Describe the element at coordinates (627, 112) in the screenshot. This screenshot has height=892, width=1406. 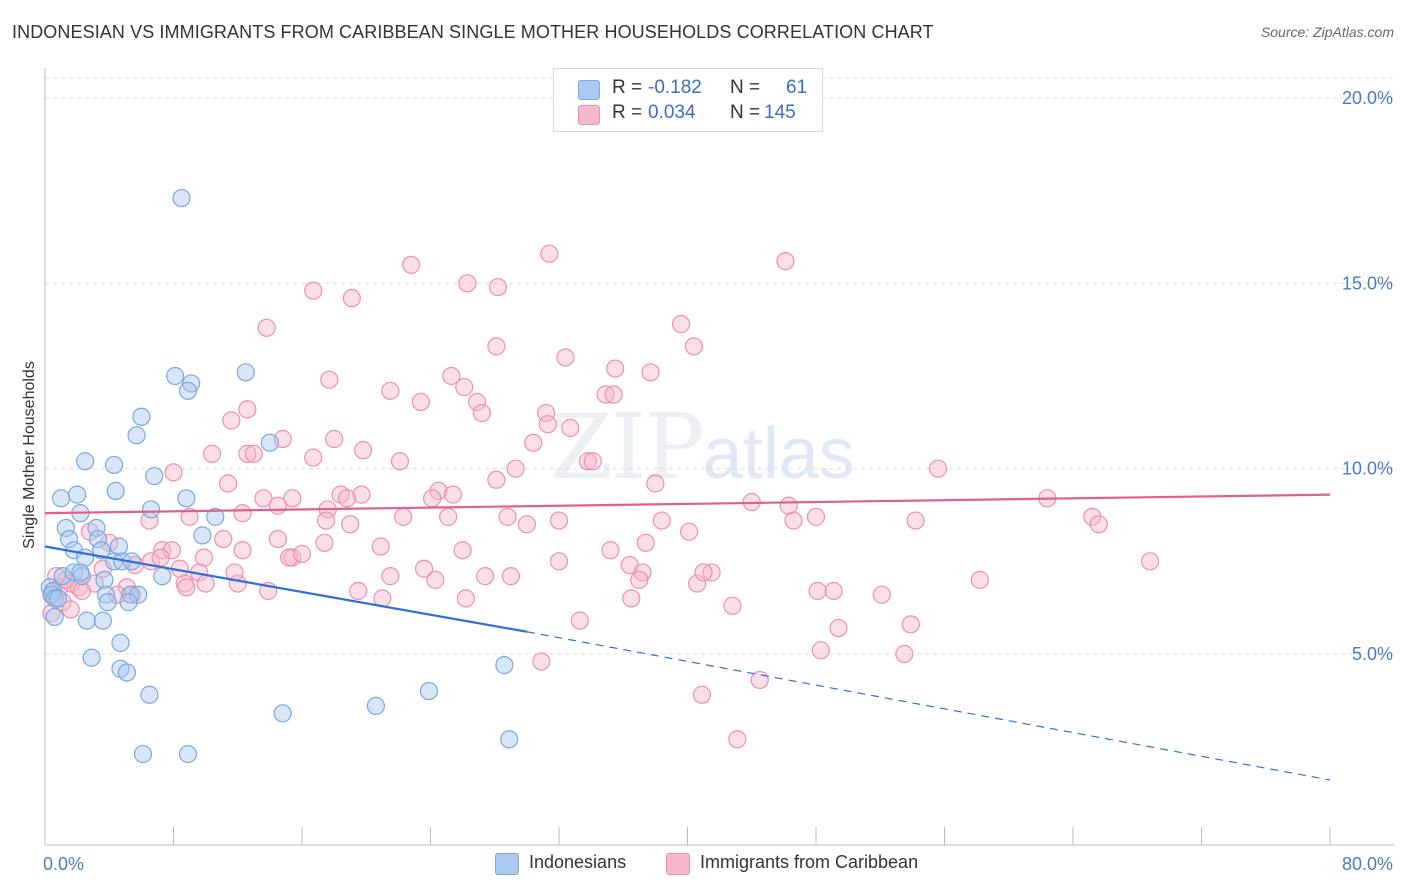
I see `r-label: R =` at that location.